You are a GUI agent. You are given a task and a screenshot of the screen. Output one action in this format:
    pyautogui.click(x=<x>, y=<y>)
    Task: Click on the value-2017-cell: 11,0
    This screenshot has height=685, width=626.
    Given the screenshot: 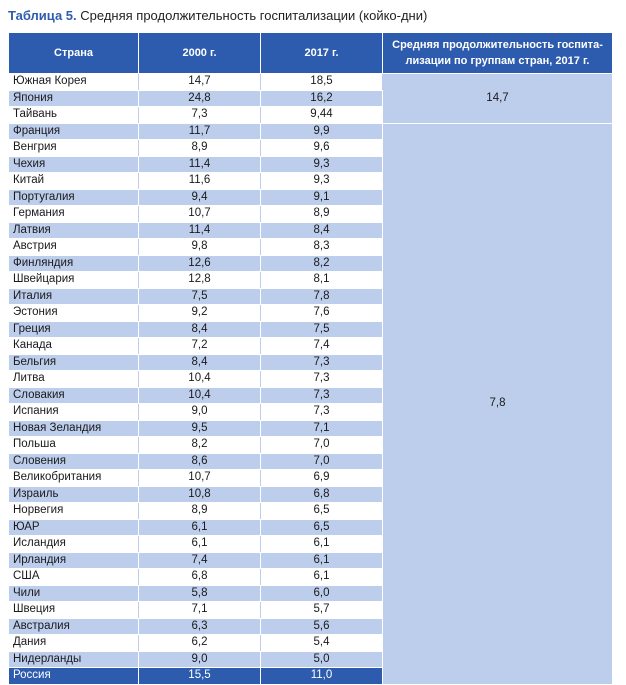 What is the action you would take?
    pyautogui.click(x=321, y=676)
    